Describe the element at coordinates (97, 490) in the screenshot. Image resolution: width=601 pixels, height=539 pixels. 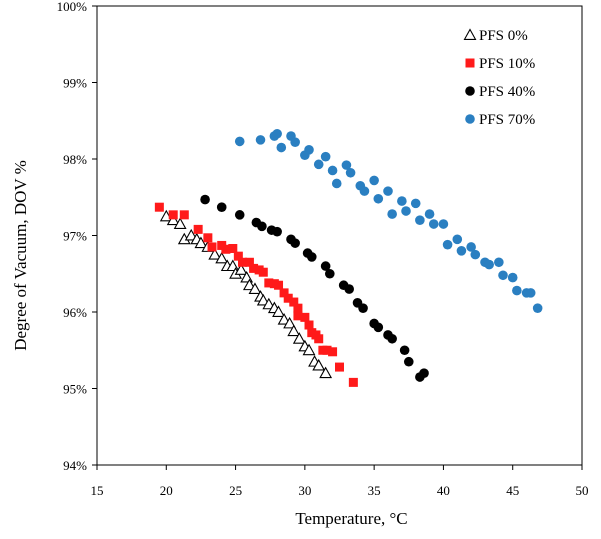
I see `x-tick-label: 15` at that location.